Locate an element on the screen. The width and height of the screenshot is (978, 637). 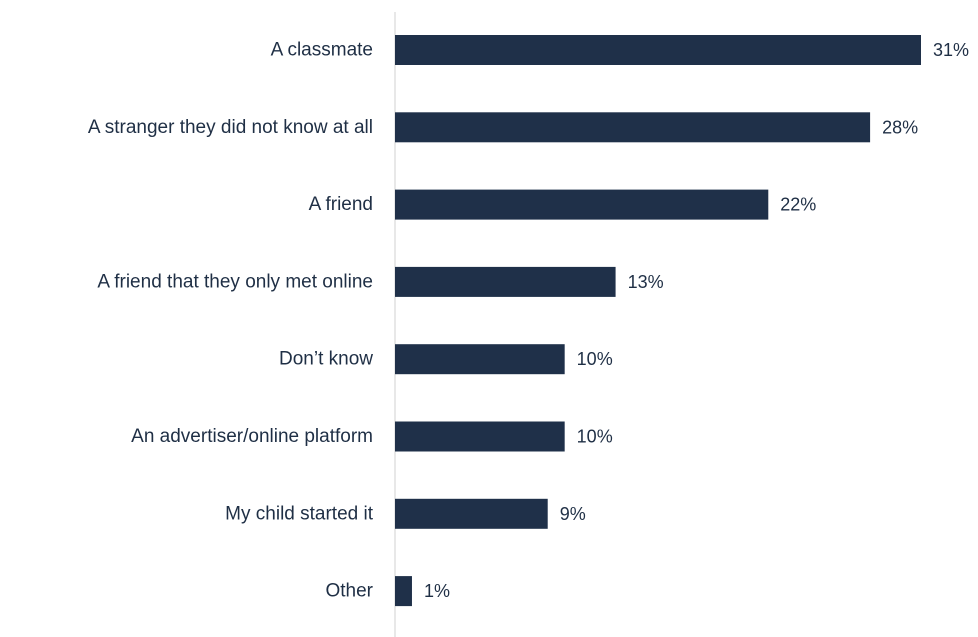
value-label: 9% is located at coordinates (573, 514).